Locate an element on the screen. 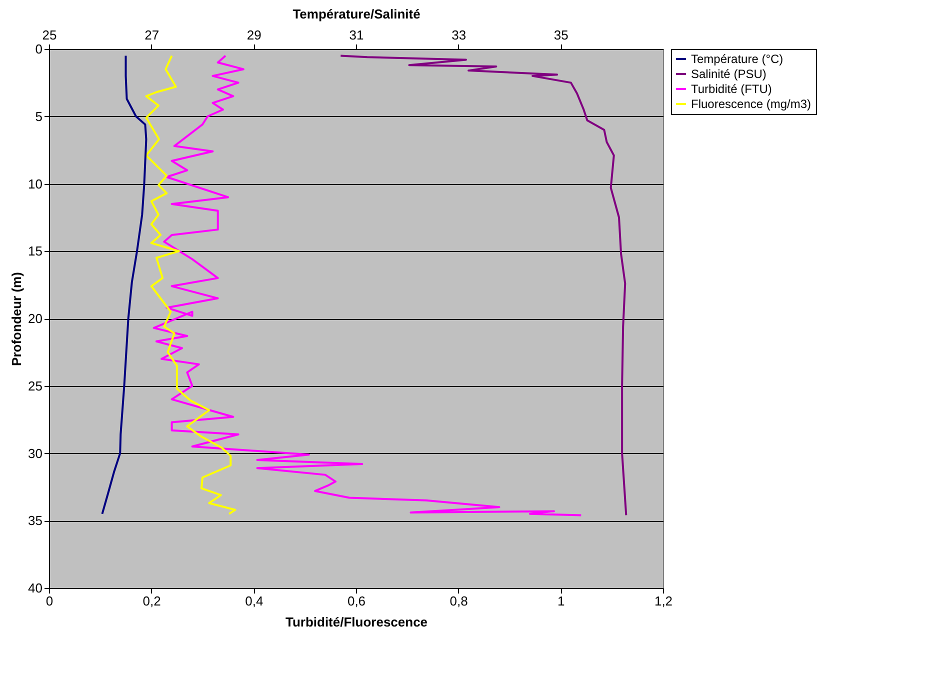 This screenshot has height=688, width=936. x-tick-label: 0 is located at coordinates (50, 601).